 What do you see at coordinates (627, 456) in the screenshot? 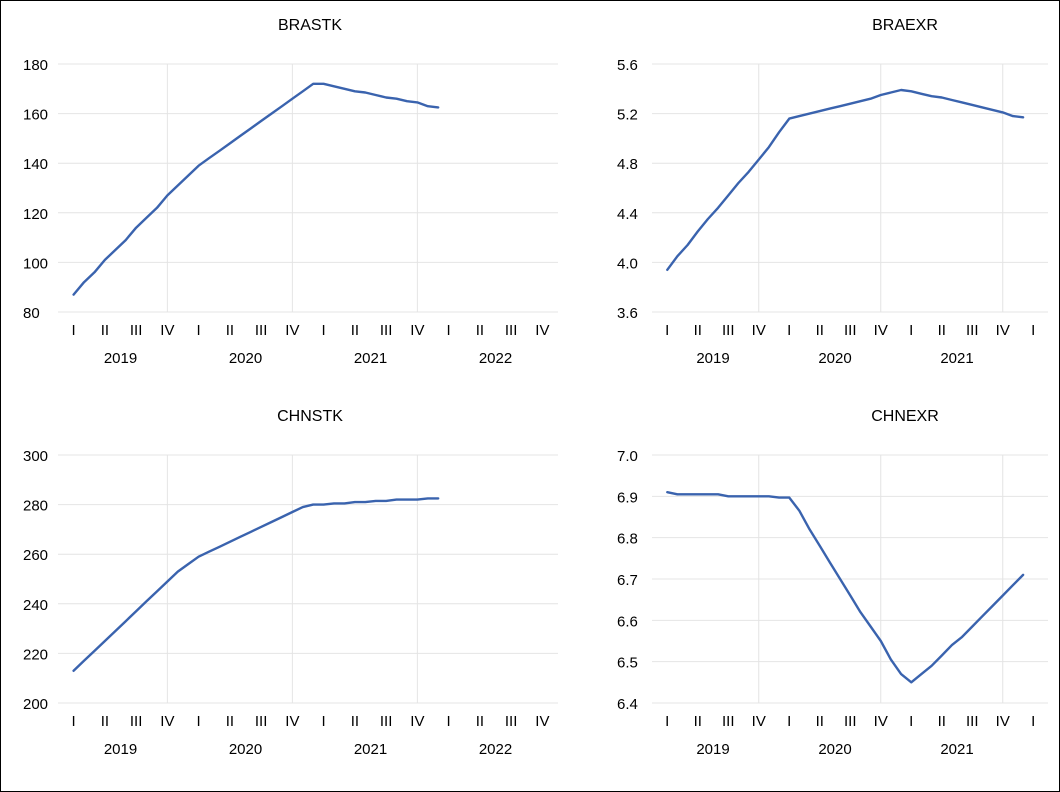
I see `y-tick-label: 7.0` at bounding box center [627, 456].